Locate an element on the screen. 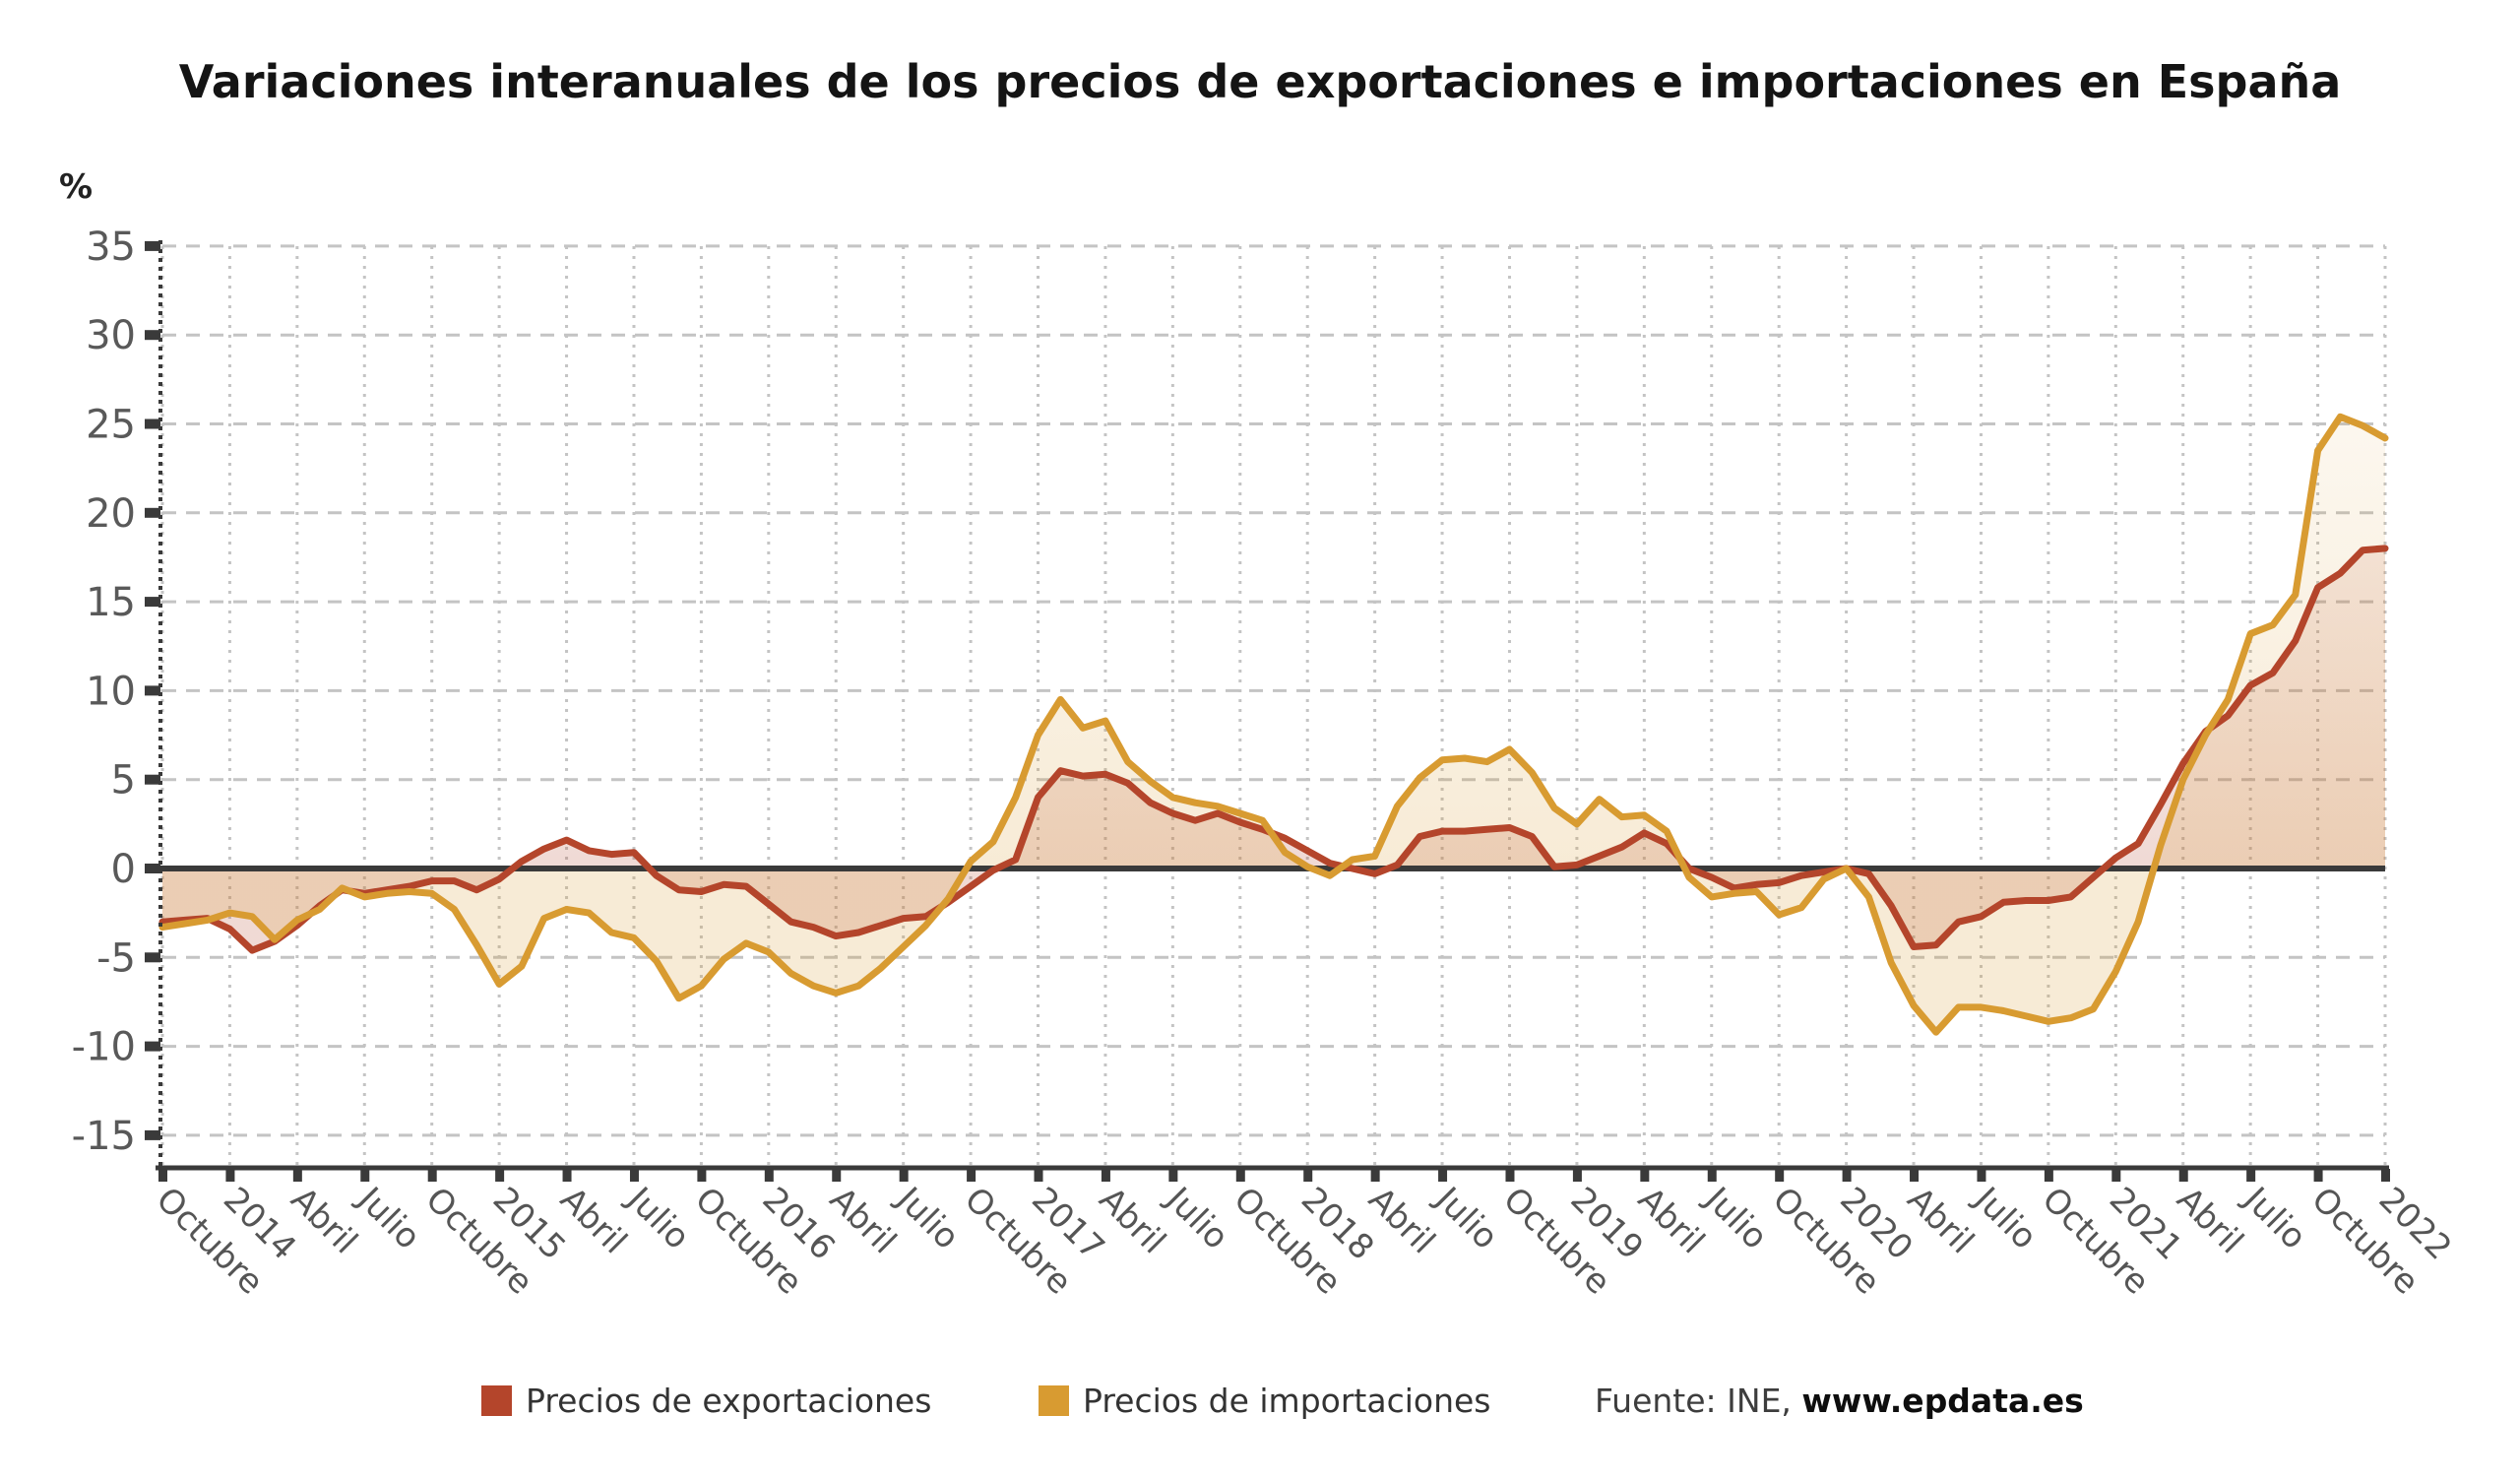  export-series-swatch is located at coordinates (496, 1400).